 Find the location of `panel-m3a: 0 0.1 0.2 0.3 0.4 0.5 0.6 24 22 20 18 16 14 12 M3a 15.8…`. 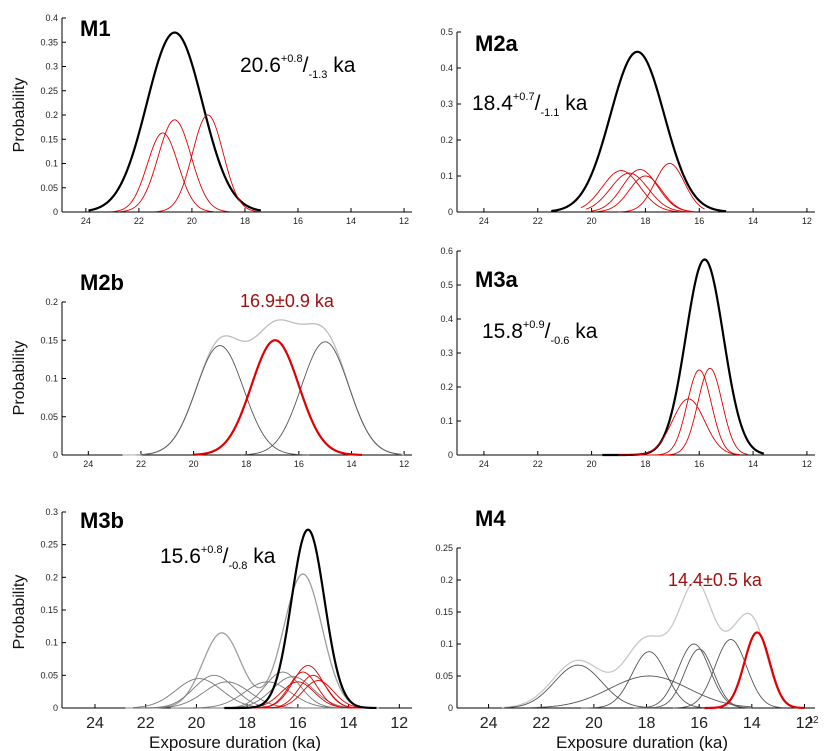

panel-m3a: 0 0.1 0.2 0.3 0.4 0.5 0.6 24 22 20 18 16 14 12 M3a 15.8… is located at coordinates (627, 357).